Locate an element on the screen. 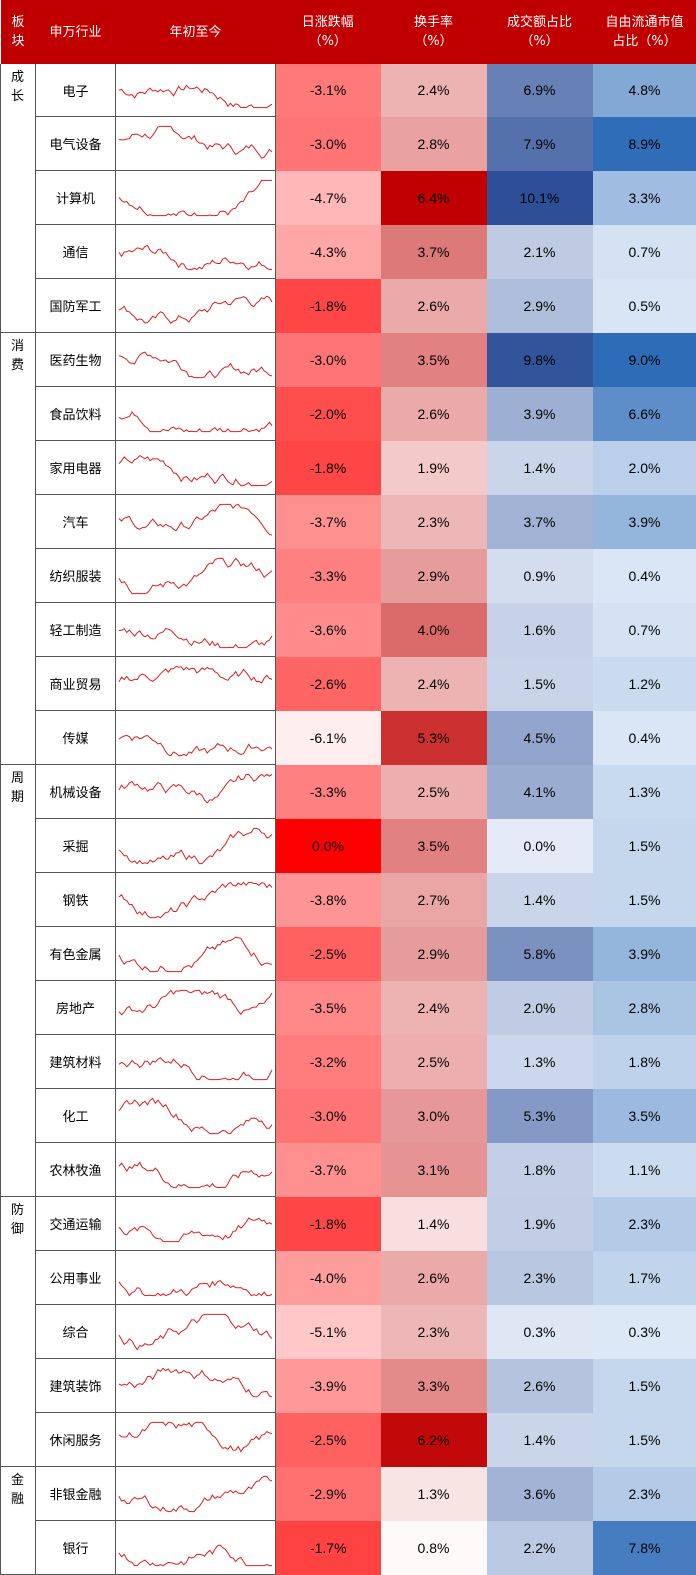 The height and width of the screenshot is (1575, 696). daily-change-cell: -2.6% is located at coordinates (328, 684).